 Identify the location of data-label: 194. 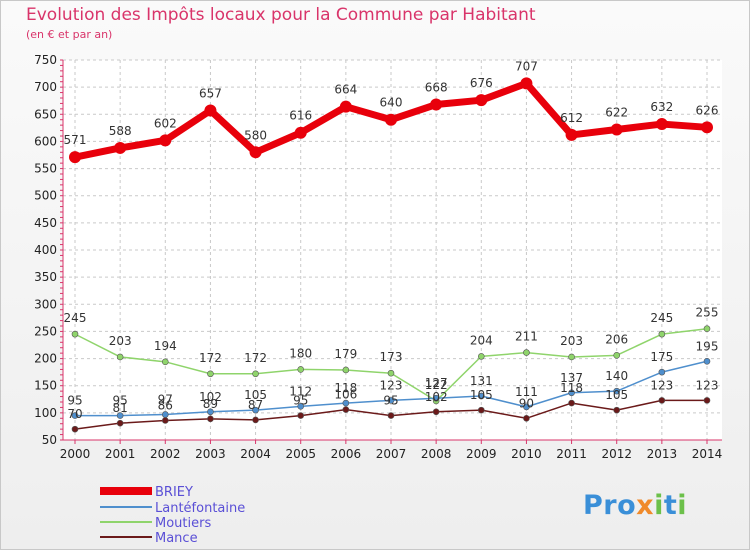
(165, 346).